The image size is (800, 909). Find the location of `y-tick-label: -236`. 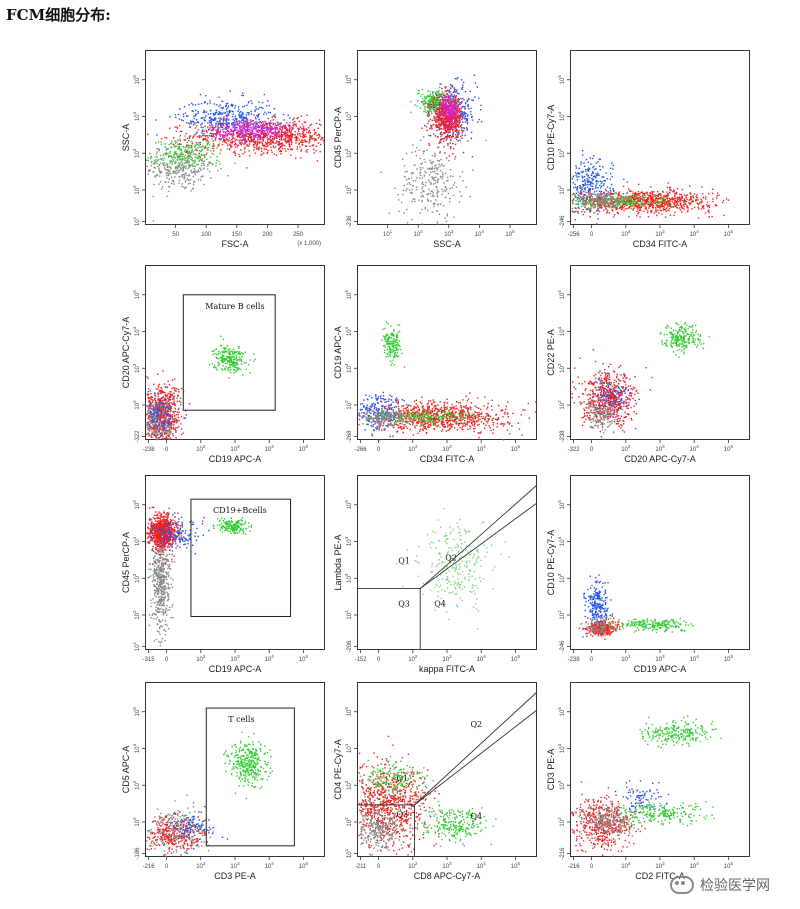

y-tick-label: -236 is located at coordinates (350, 221).